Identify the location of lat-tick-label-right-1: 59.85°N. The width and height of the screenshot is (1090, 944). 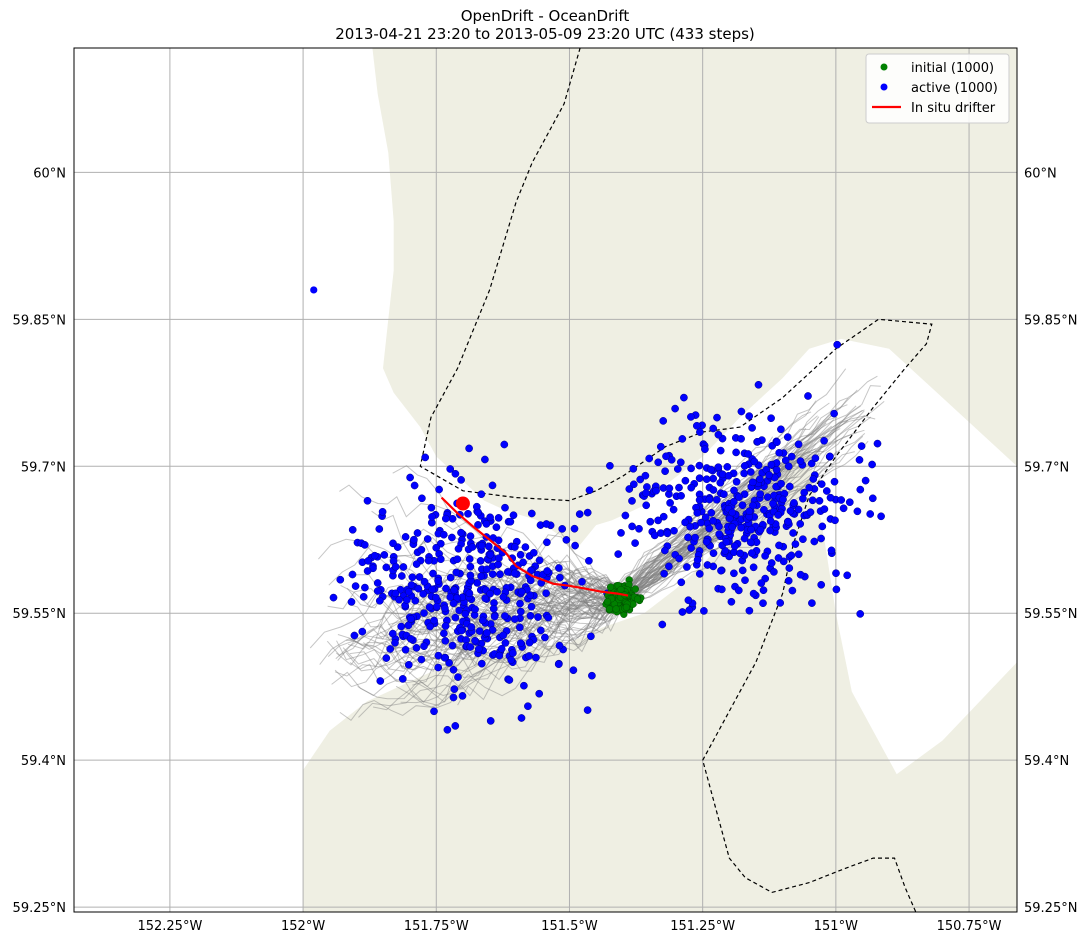
(1050, 320).